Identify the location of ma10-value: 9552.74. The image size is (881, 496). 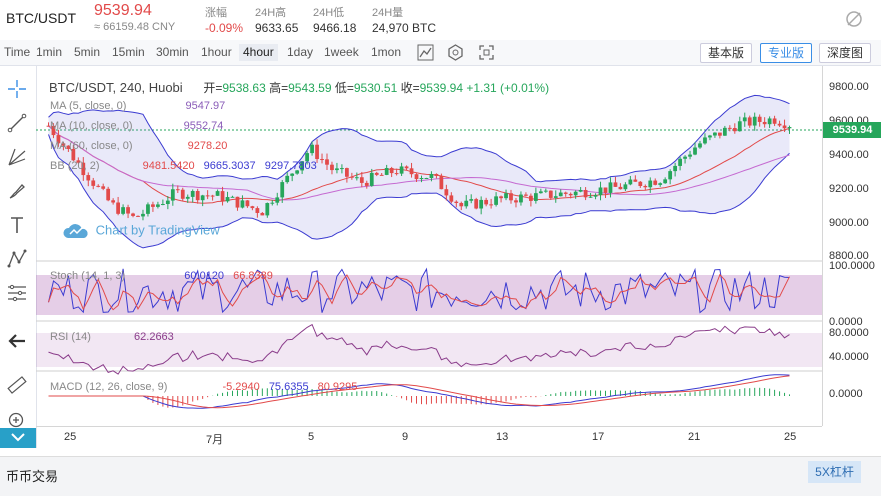
(203, 126).